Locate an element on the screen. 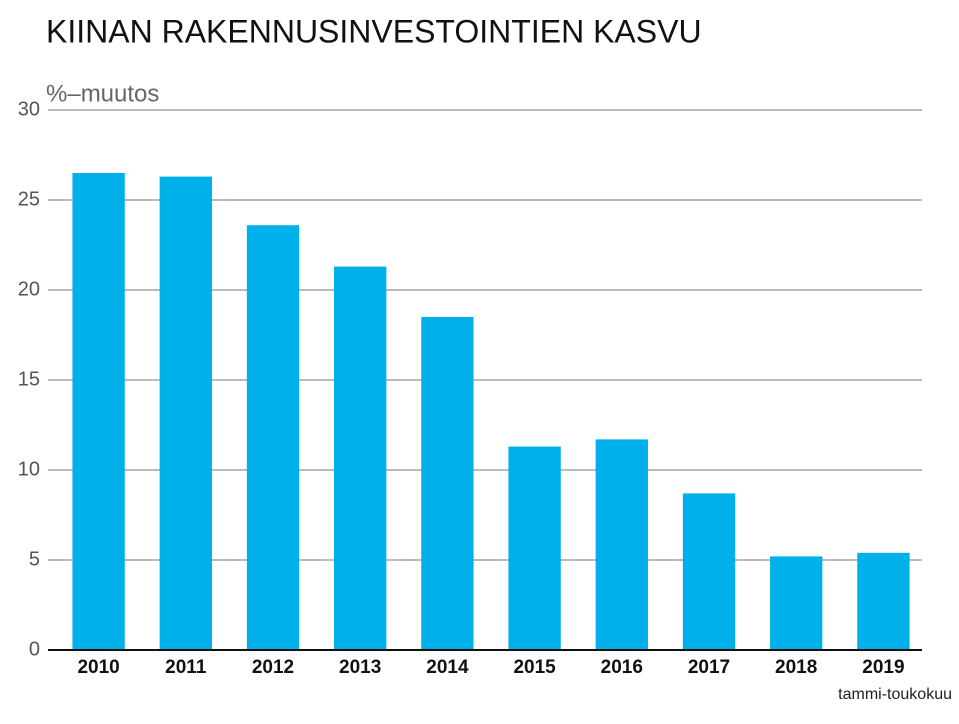 Image resolution: width=959 pixels, height=724 pixels. x-tick-label: 2013 is located at coordinates (360, 667).